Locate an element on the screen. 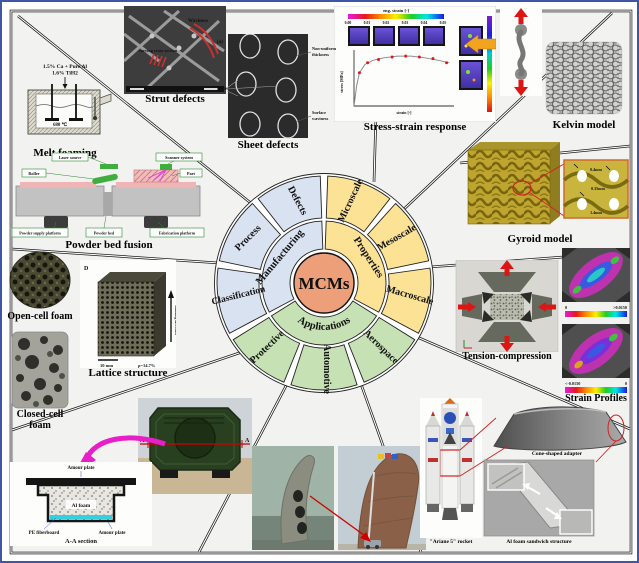  density-label: ρ=14.7% is located at coordinates (147, 365).